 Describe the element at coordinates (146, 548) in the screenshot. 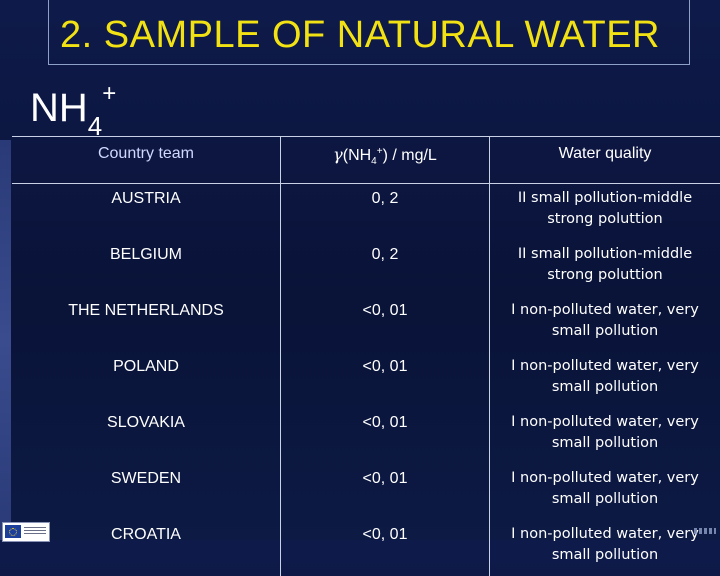

I see `country-cell: CROATIA` at that location.